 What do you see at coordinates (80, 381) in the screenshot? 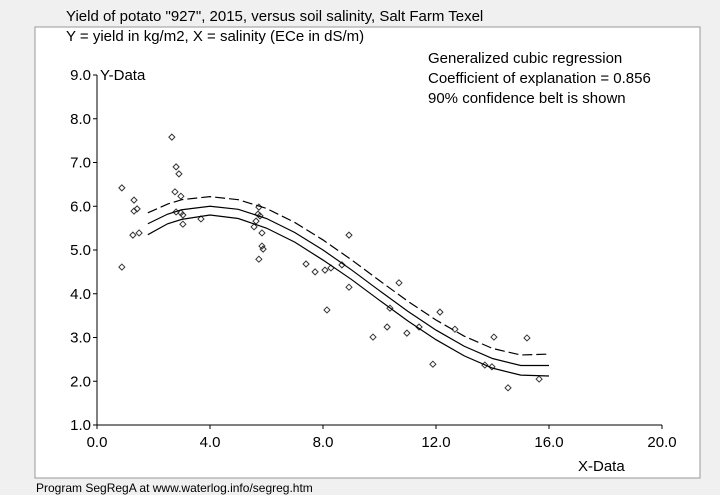
I see `y-tick-label: 2.0` at bounding box center [80, 381].